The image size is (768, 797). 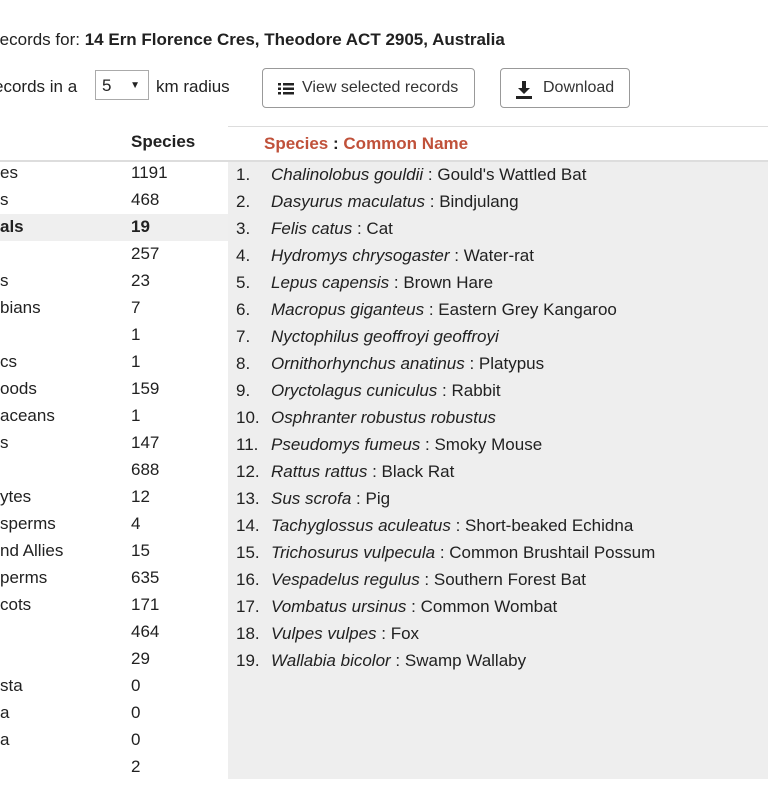 I want to click on species-scientific-name-link: Oryctolagus cuniculus, so click(x=354, y=390).